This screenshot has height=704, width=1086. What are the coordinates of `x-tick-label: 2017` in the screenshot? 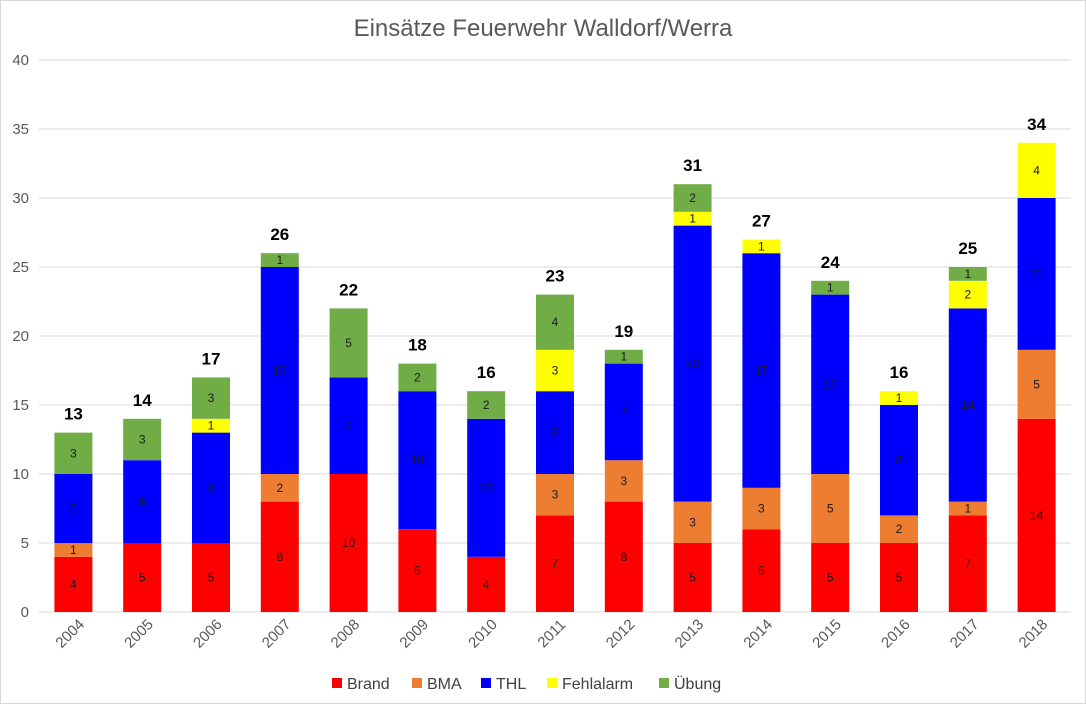 It's located at (965, 634).